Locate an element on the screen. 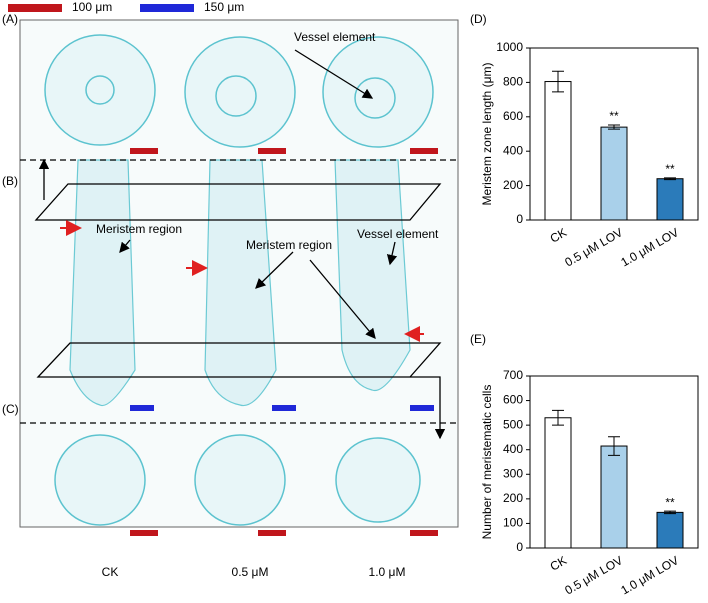 This screenshot has height=603, width=708. y-axis-label: Number of meristematic cells is located at coordinates (487, 462).